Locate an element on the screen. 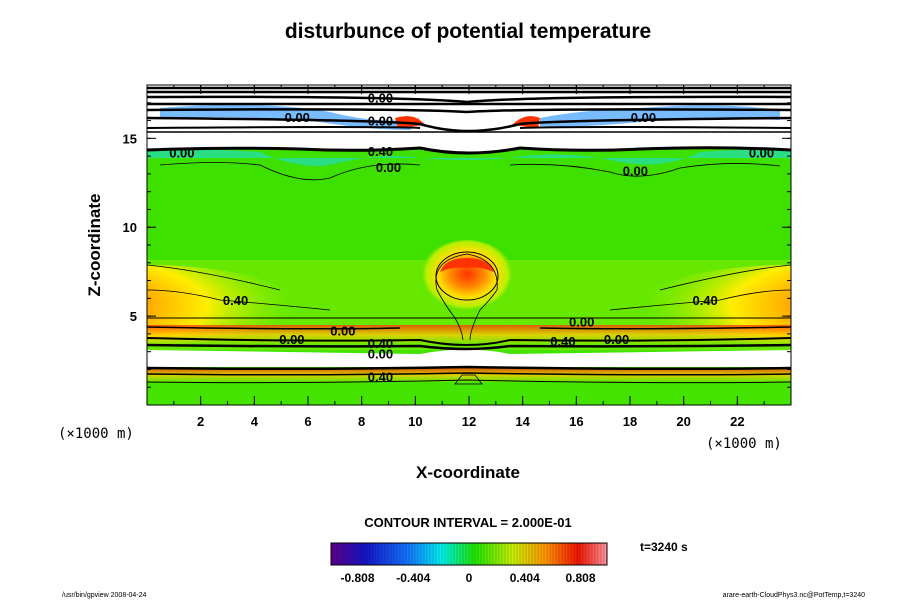 The width and height of the screenshot is (900, 600). upper-cool-patch-left is located at coordinates (290, 117).